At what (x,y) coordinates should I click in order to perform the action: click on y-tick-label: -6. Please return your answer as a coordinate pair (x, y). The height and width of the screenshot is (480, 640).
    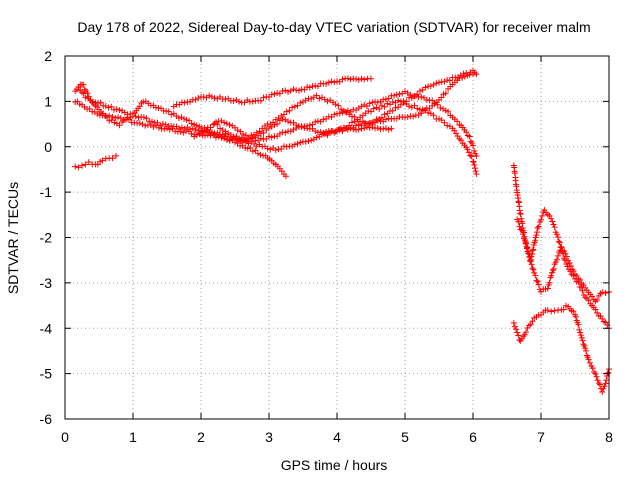
    Looking at the image, I should click on (46, 419).